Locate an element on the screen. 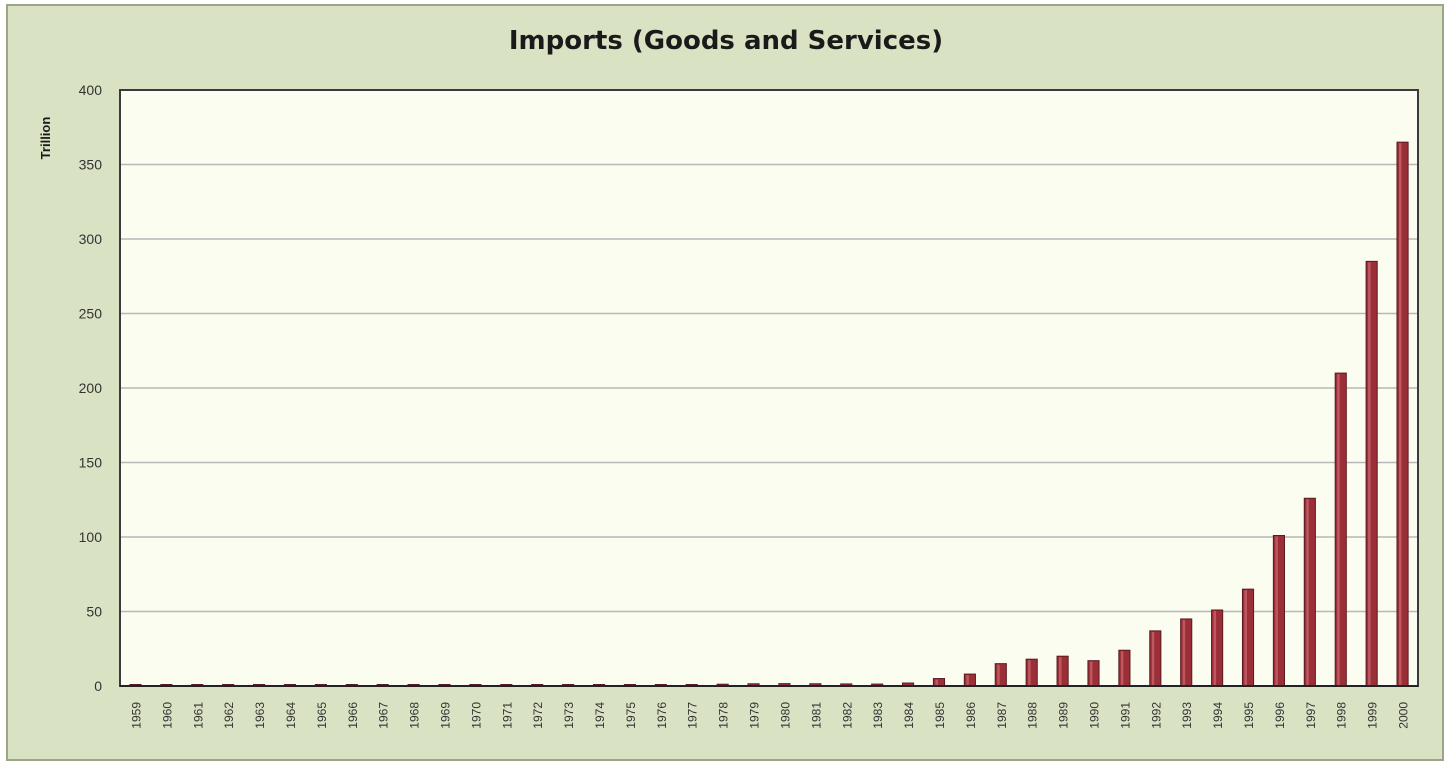 This screenshot has height=767, width=1452. x-tick-label: 1994 is located at coordinates (1218, 715).